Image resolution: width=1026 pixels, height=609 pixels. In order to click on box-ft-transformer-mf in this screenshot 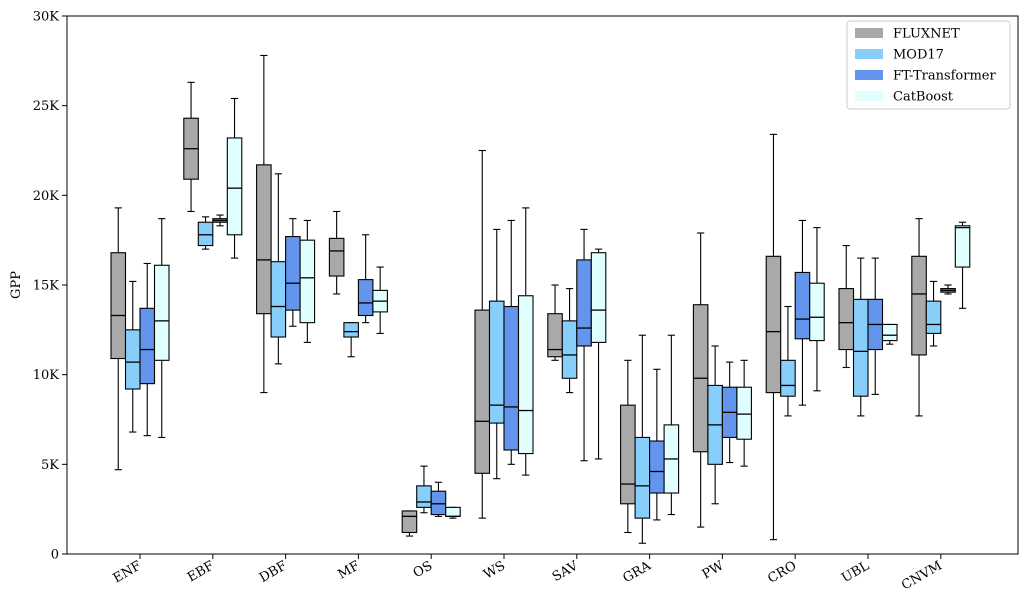, I will do `click(365, 279)`.